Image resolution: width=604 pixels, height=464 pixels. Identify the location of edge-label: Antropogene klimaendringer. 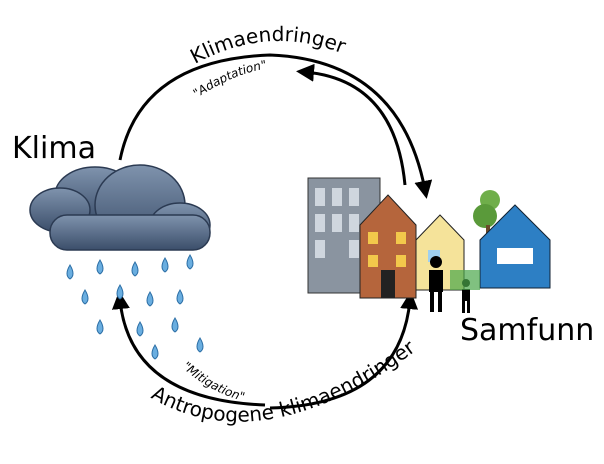
(284, 381).